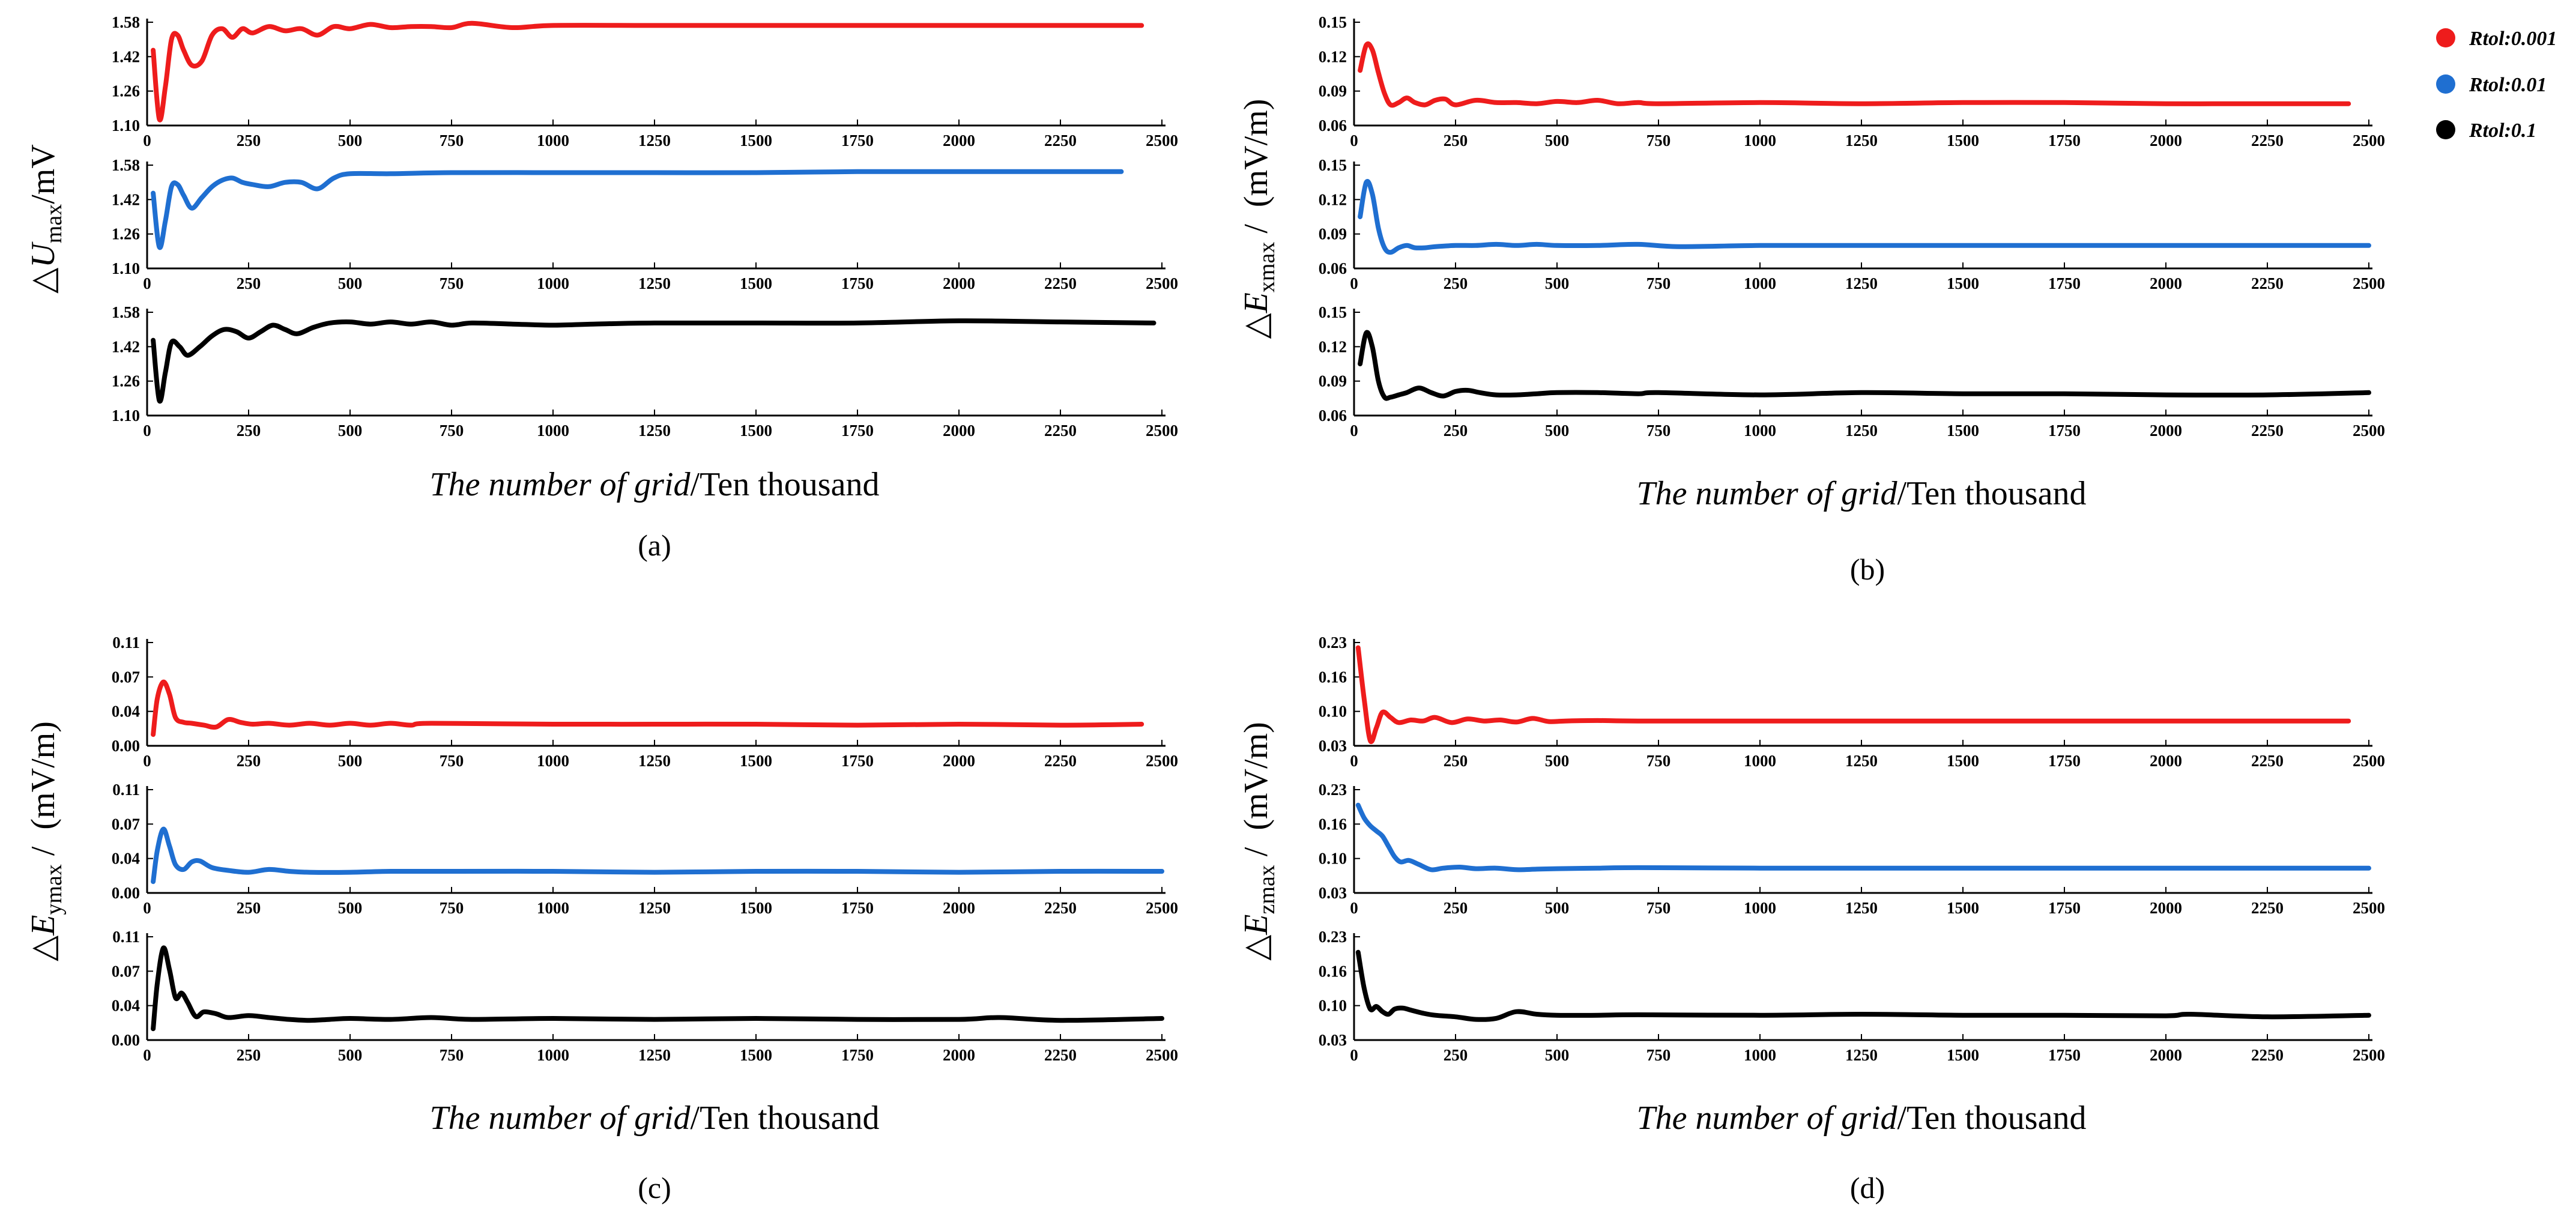  Describe the element at coordinates (126, 893) in the screenshot. I see `y-tick-label: 0.00` at that location.